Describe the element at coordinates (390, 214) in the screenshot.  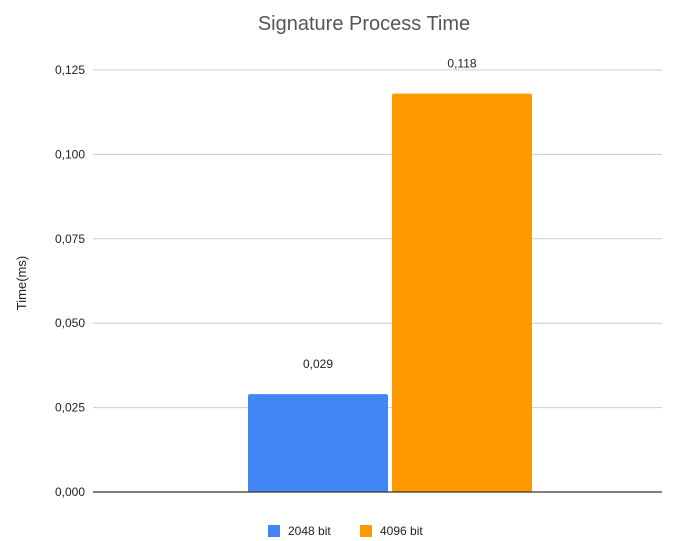
I see `data-labels: 0,029 0,118` at that location.